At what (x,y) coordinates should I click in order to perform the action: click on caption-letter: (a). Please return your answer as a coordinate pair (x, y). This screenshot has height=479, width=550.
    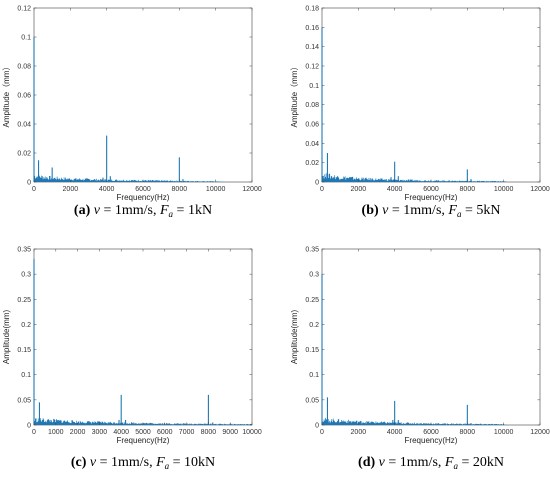
    Looking at the image, I should click on (84, 210).